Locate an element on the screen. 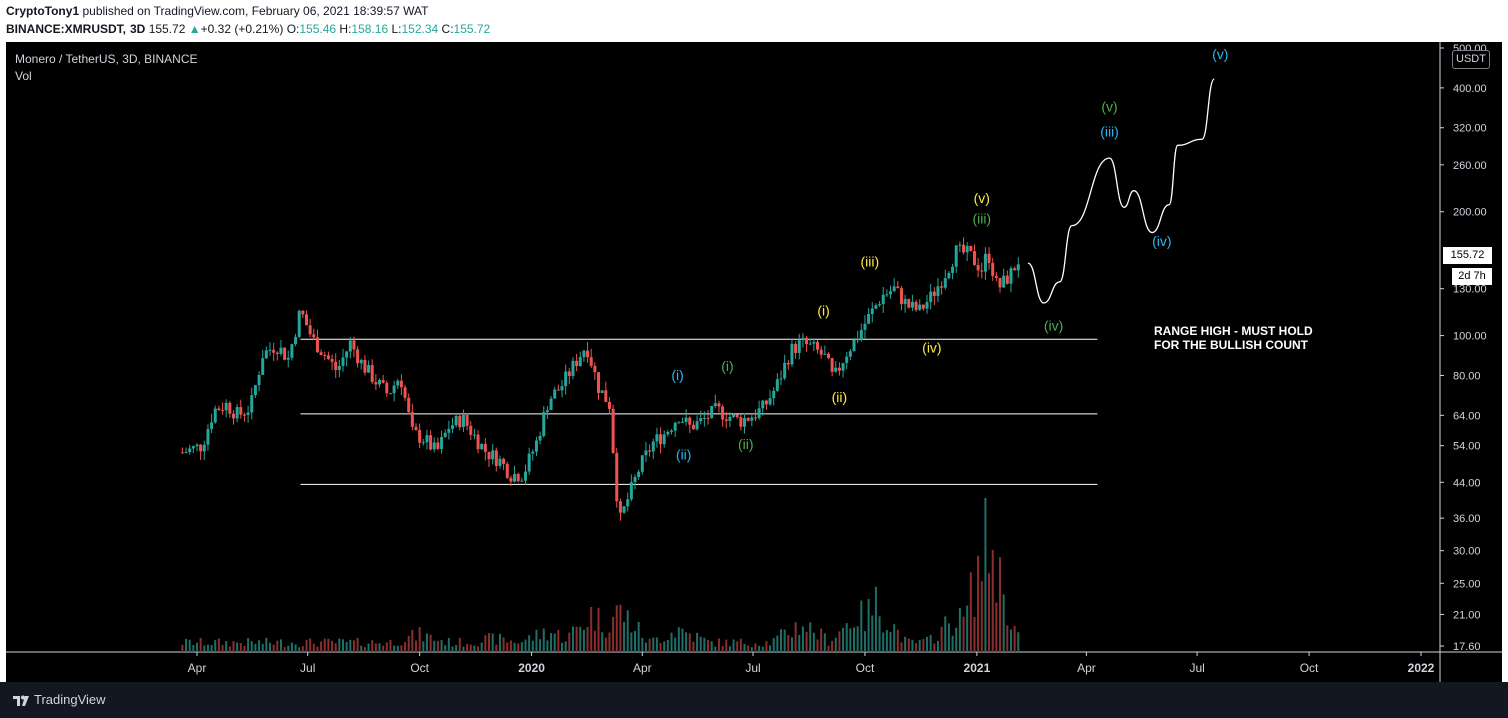  price-tick-label: 400.00 is located at coordinates (1470, 89).